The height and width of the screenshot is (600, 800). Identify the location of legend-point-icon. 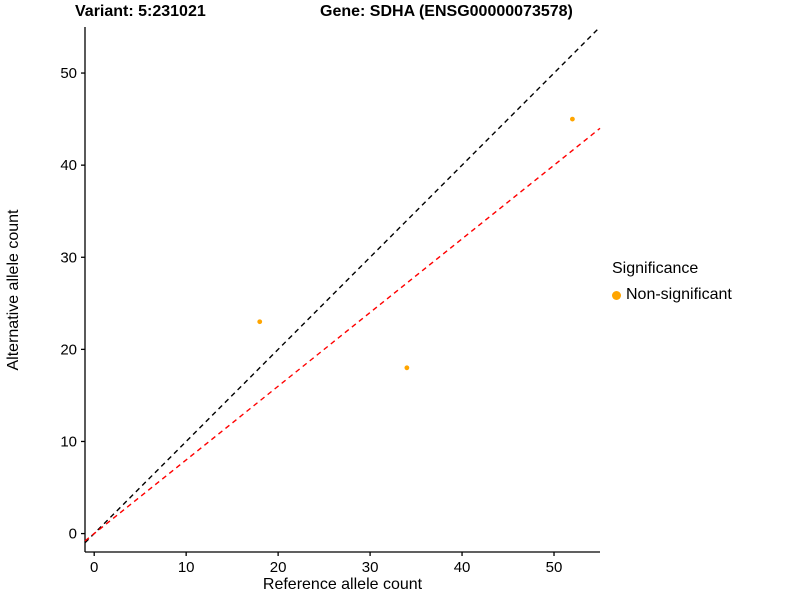
(616, 295).